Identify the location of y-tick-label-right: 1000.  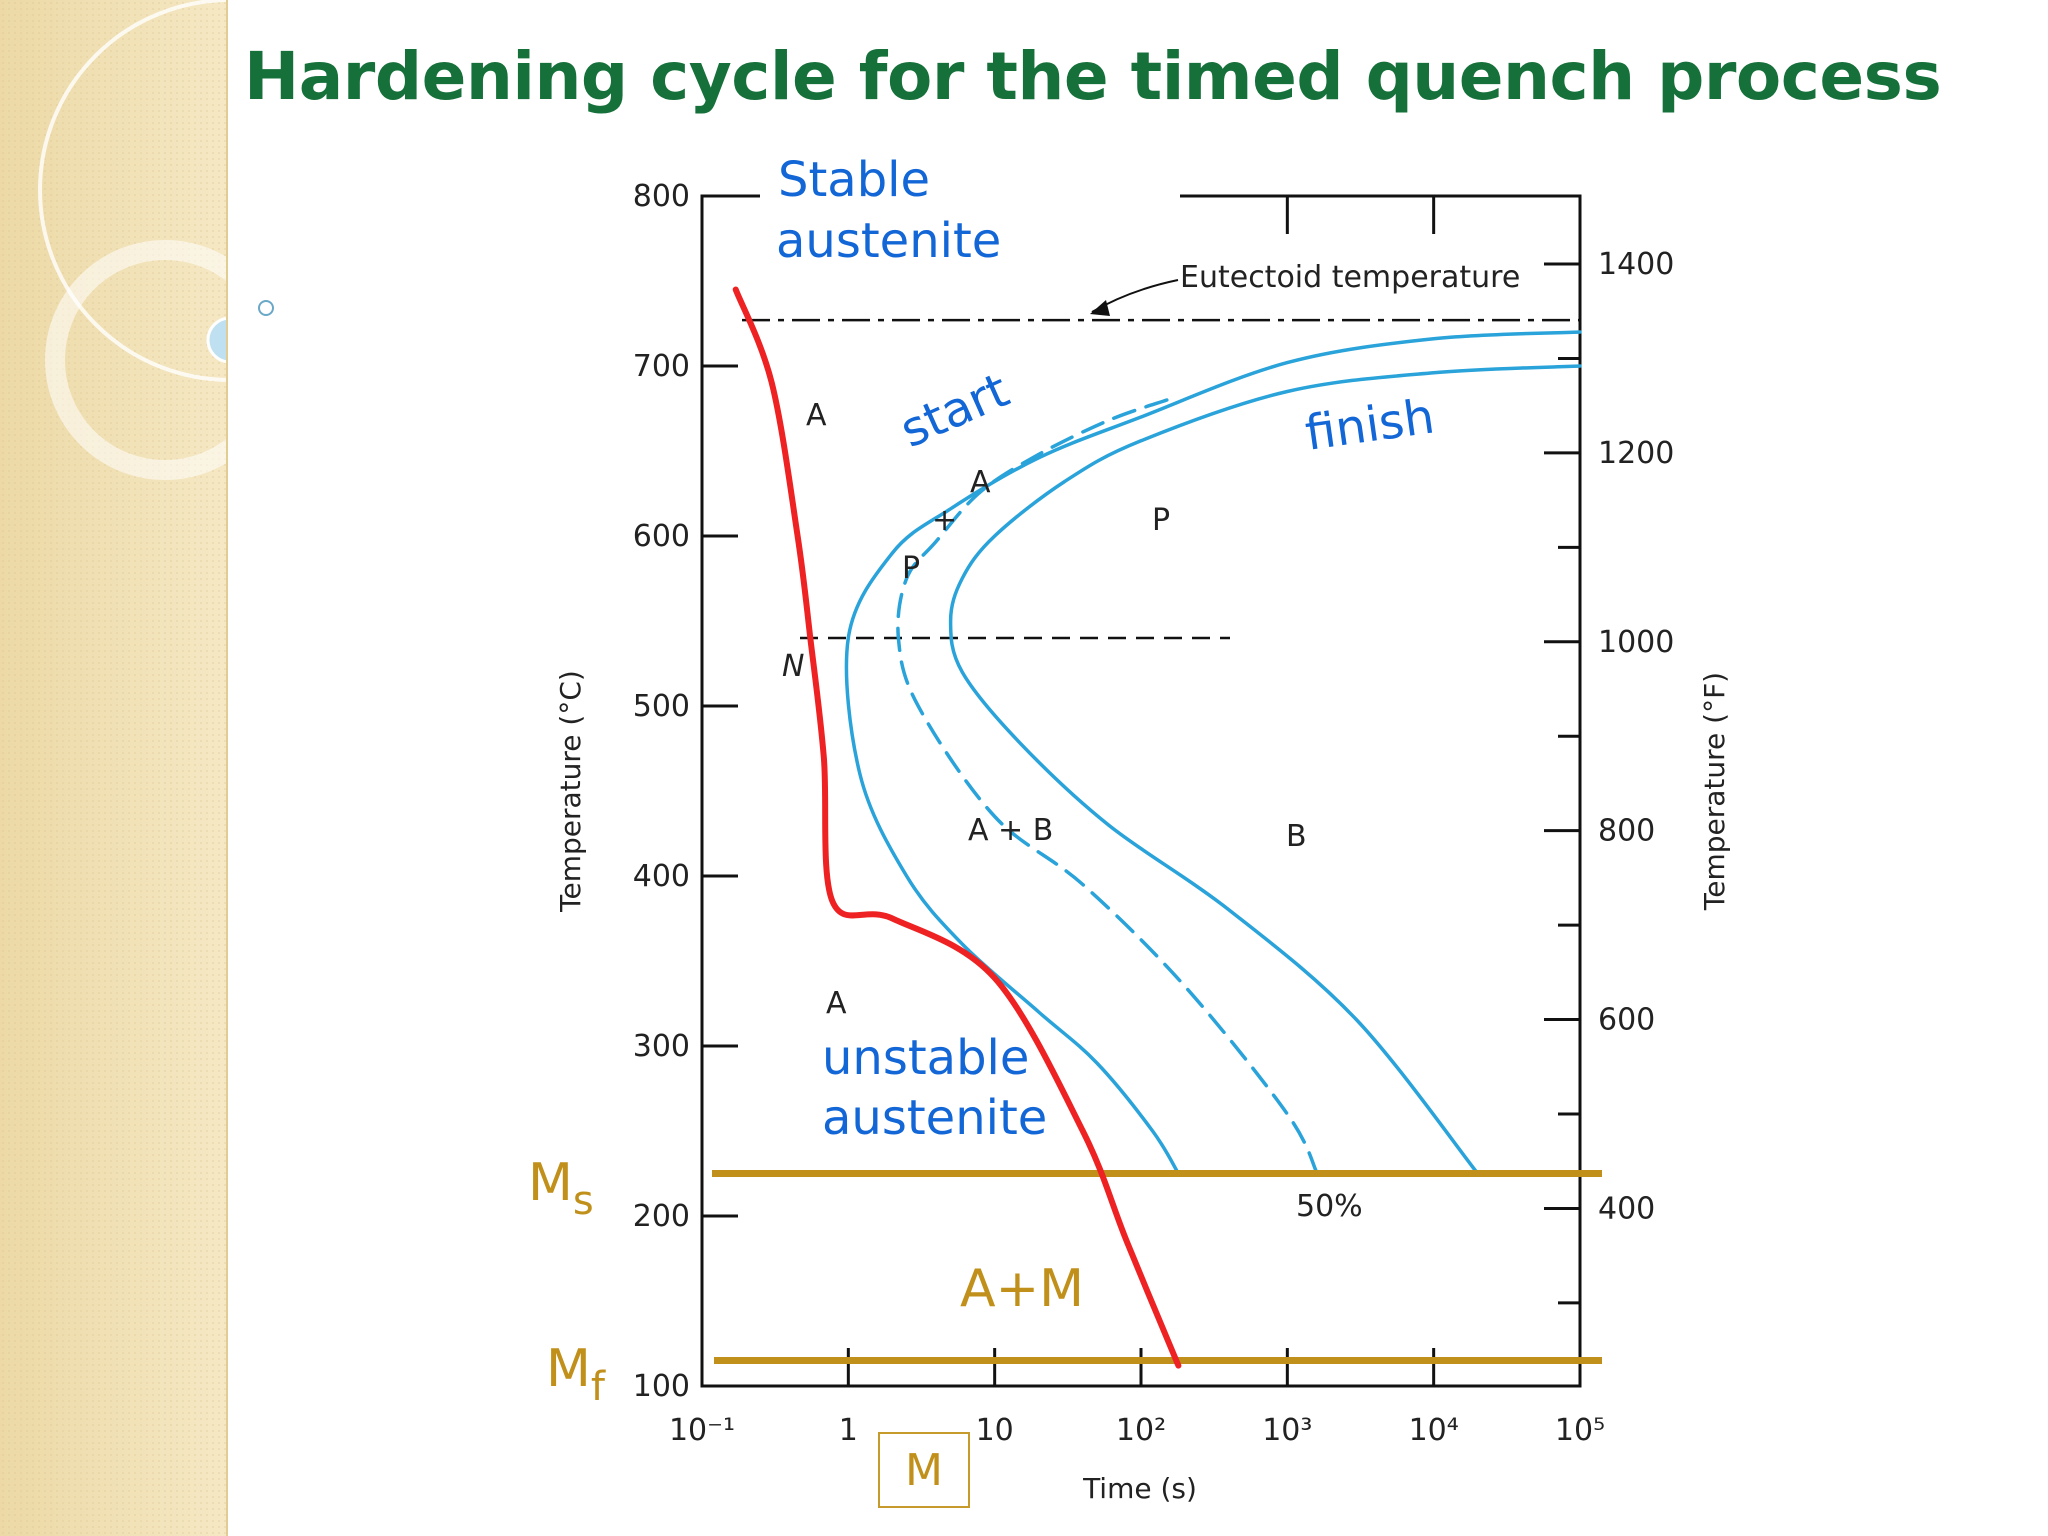
(1636, 642).